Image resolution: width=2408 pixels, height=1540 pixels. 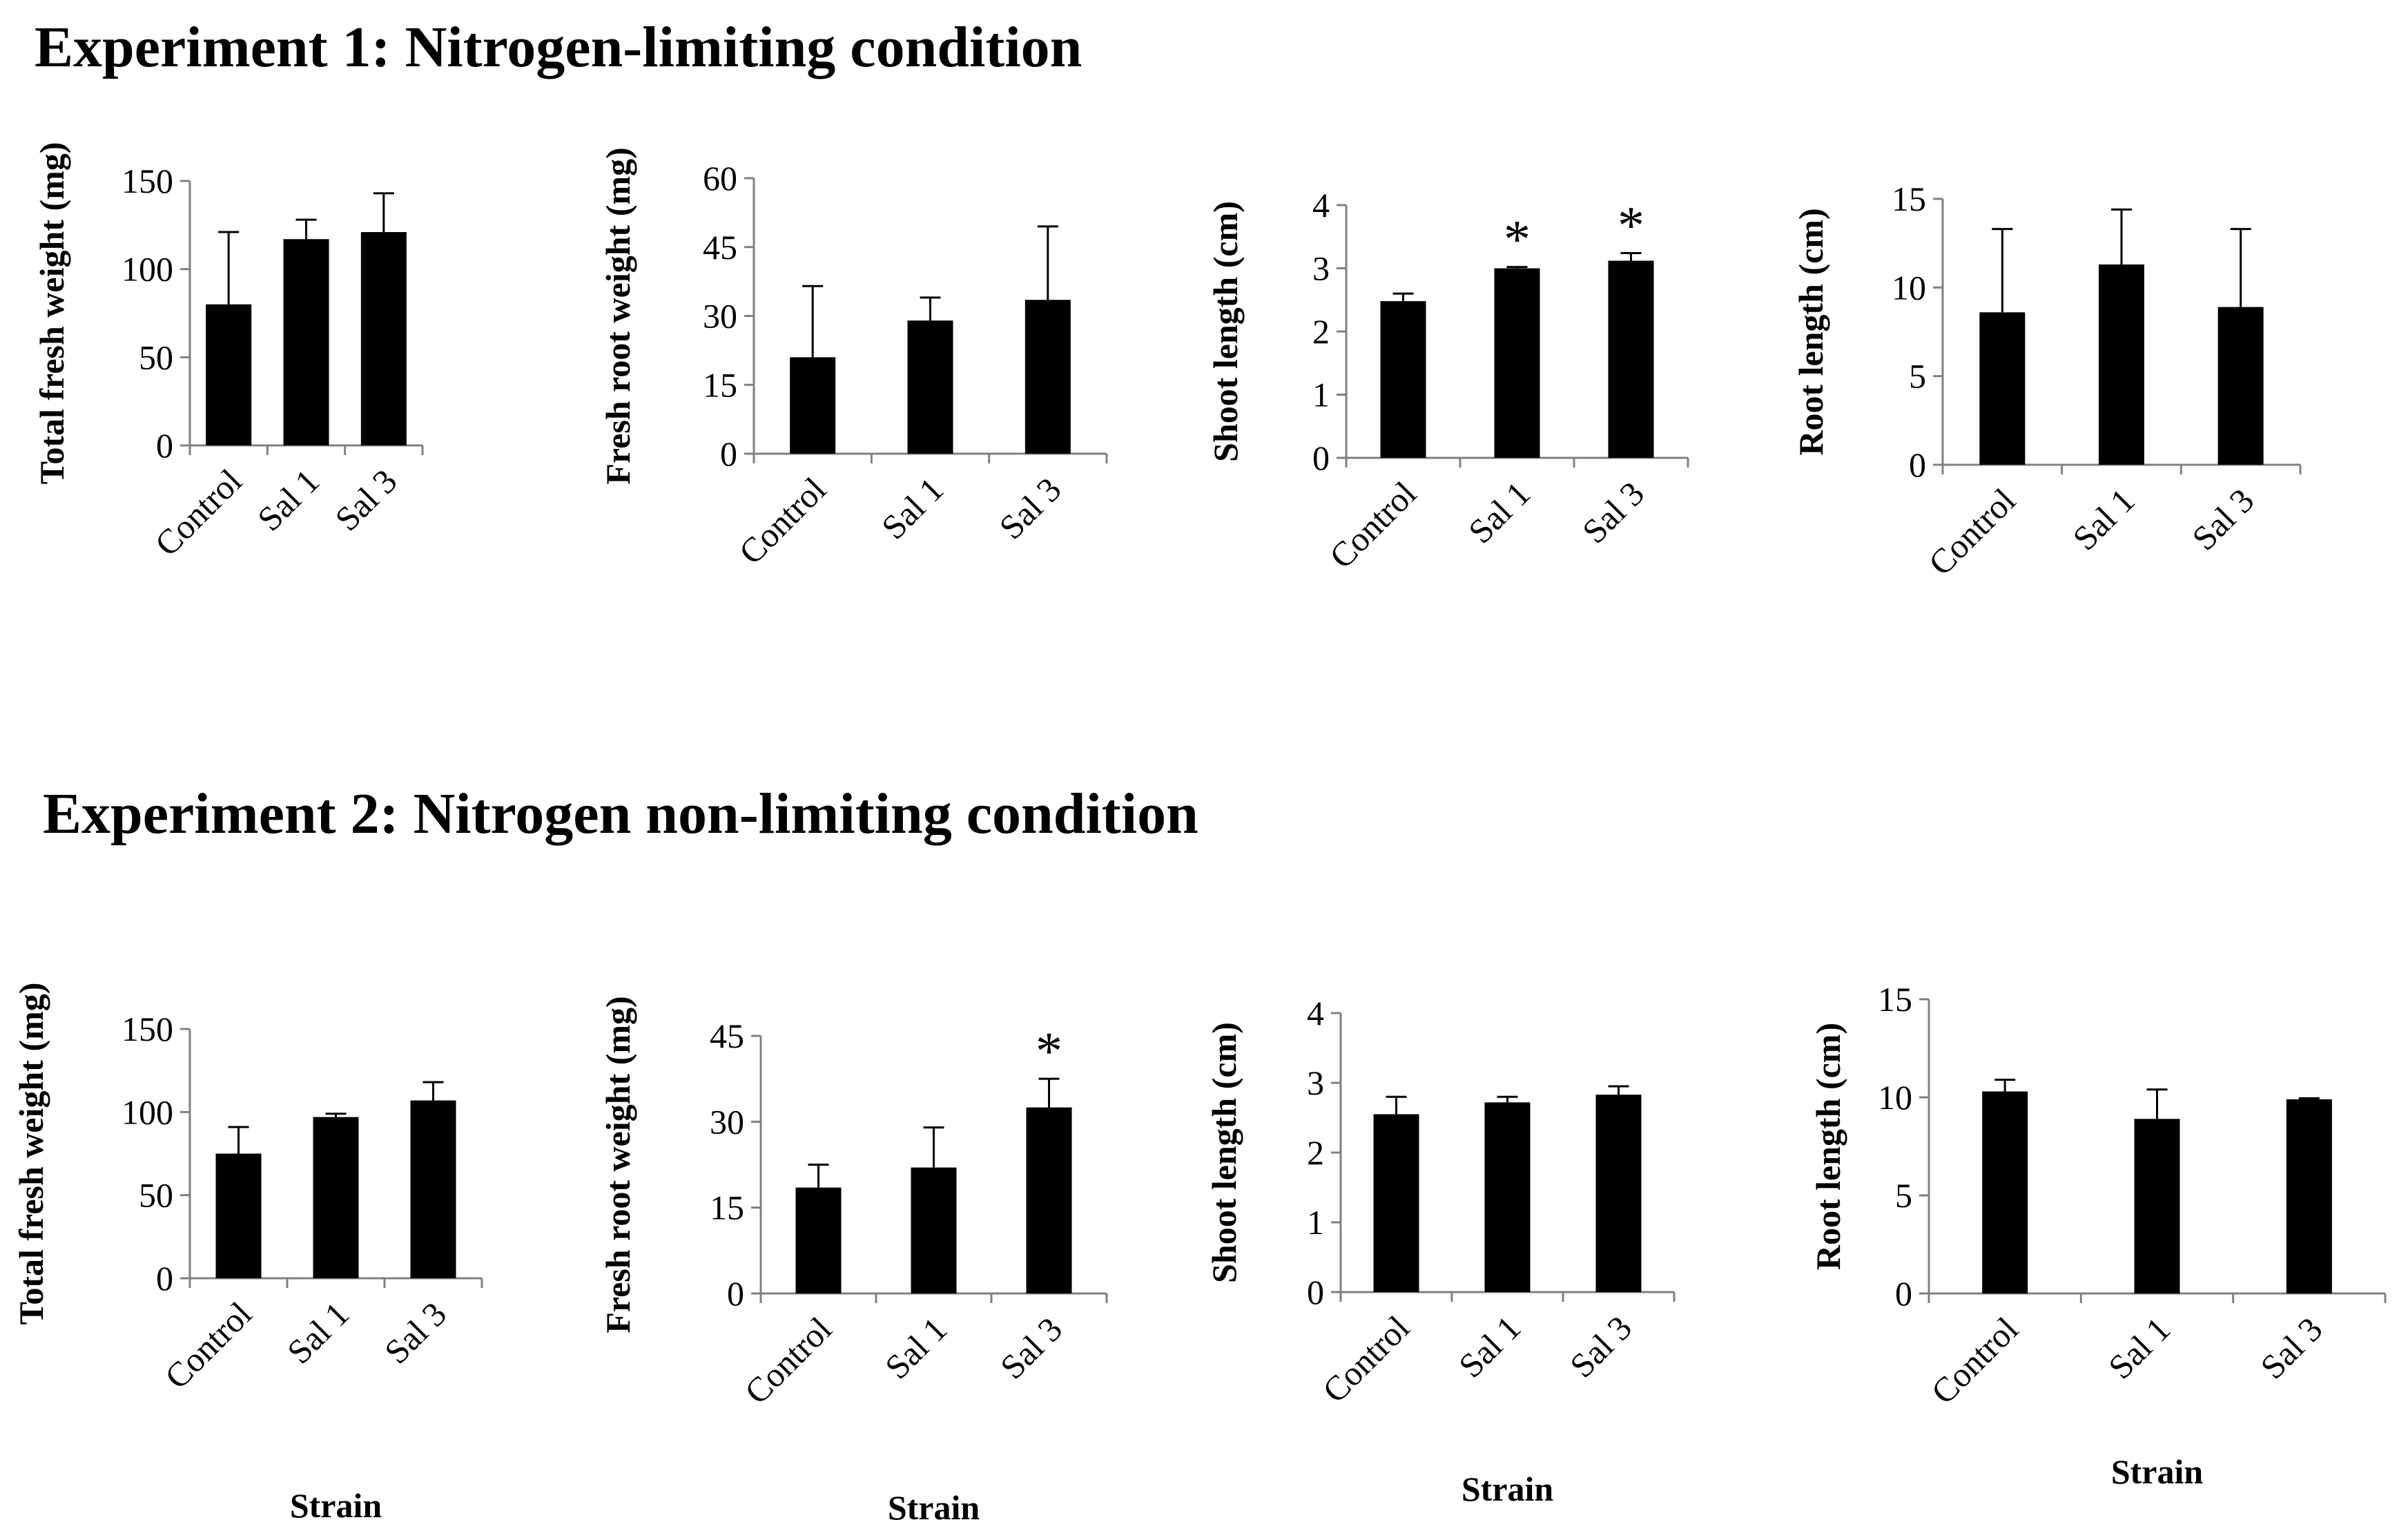 What do you see at coordinates (1909, 199) in the screenshot?
I see `chart4-y-tick-label: 15` at bounding box center [1909, 199].